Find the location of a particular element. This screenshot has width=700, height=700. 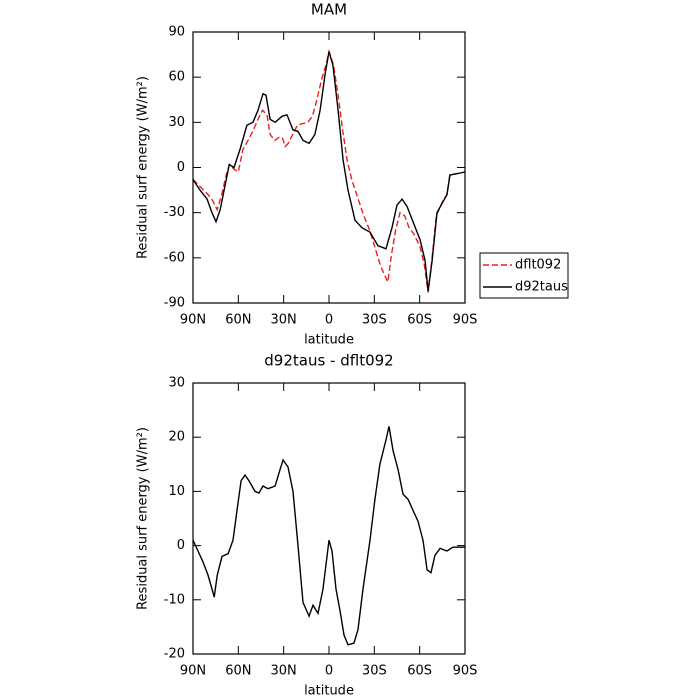

y-tick-label: 60 is located at coordinates (176, 77).